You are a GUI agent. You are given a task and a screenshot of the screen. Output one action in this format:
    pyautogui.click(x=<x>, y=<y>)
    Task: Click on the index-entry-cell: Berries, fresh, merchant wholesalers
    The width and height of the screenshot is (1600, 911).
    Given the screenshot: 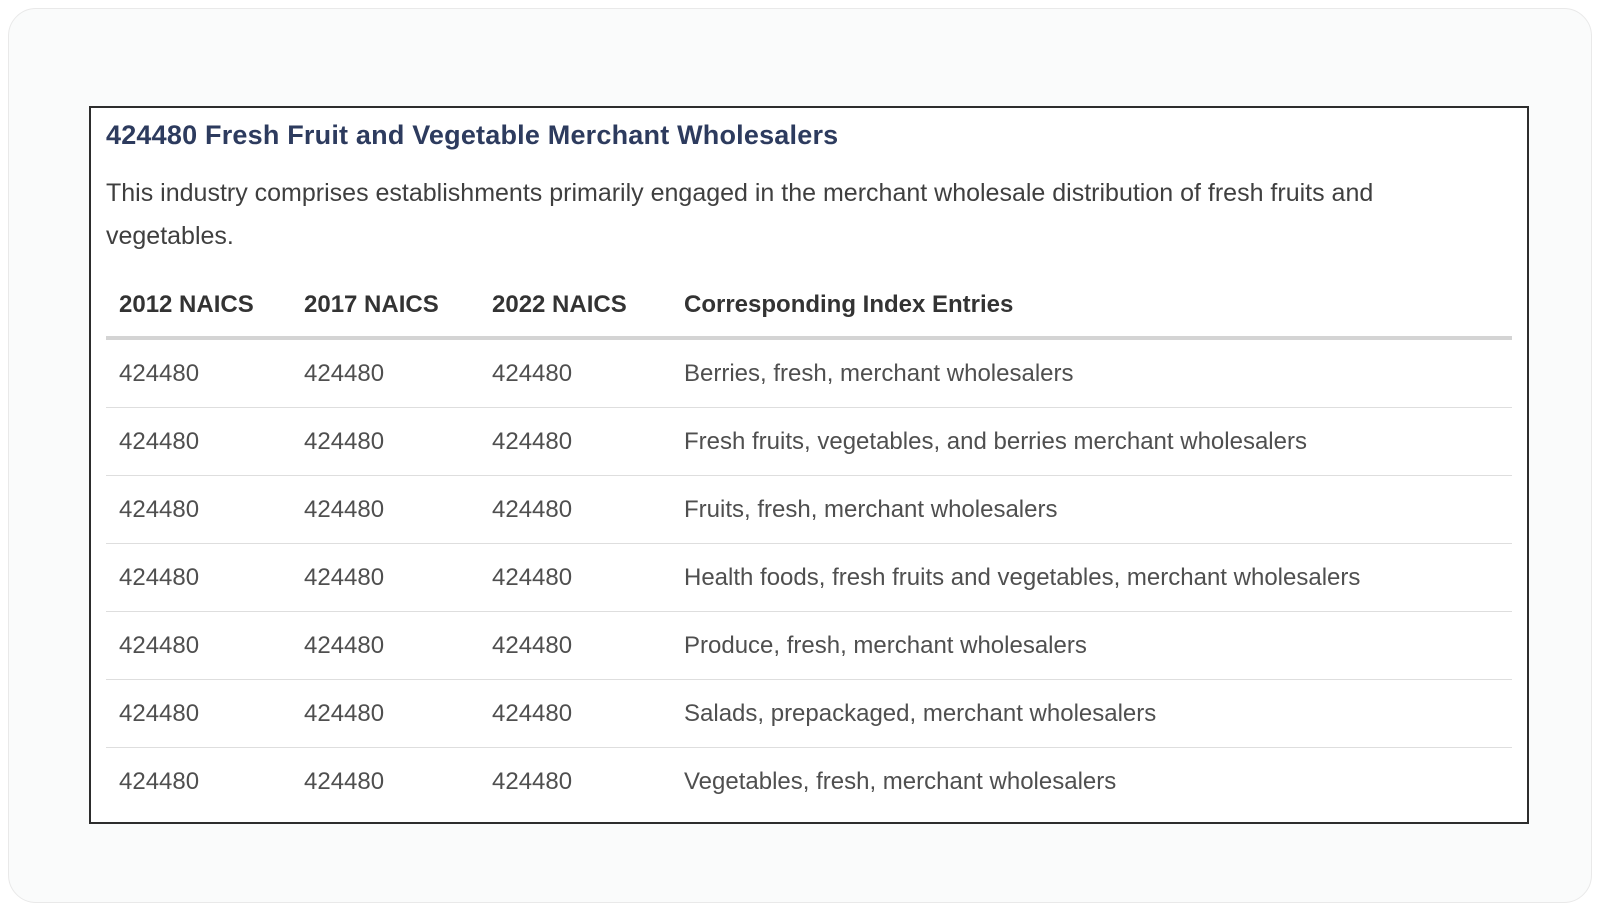 What is the action you would take?
    pyautogui.click(x=1091, y=373)
    